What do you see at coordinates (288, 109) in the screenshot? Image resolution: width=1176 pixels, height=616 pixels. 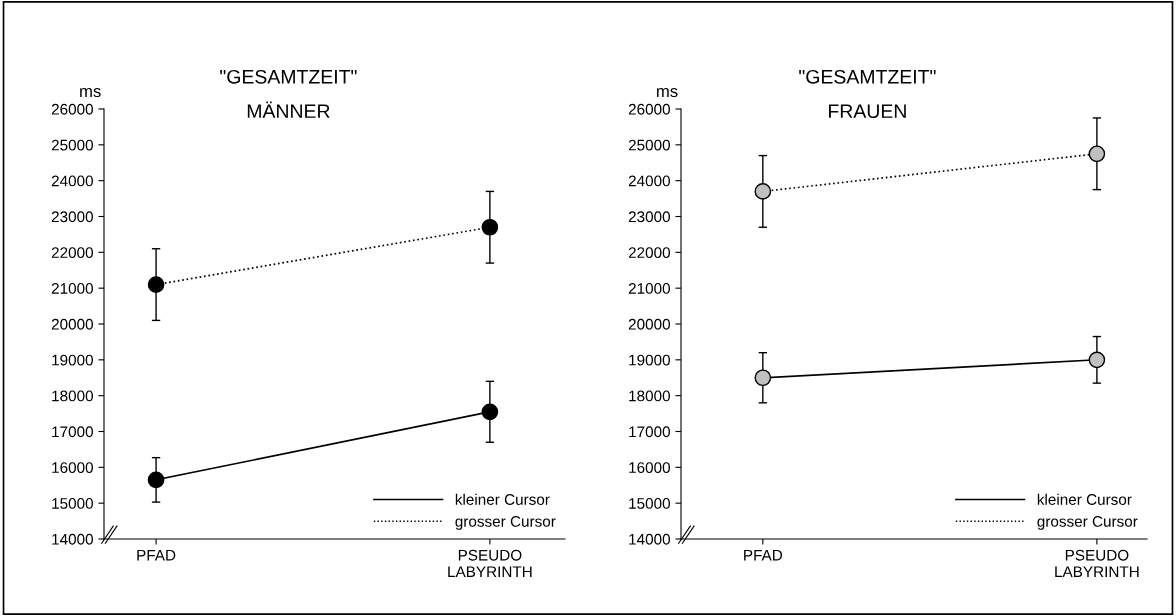 I see `chart-subtitle: MÄNNER` at bounding box center [288, 109].